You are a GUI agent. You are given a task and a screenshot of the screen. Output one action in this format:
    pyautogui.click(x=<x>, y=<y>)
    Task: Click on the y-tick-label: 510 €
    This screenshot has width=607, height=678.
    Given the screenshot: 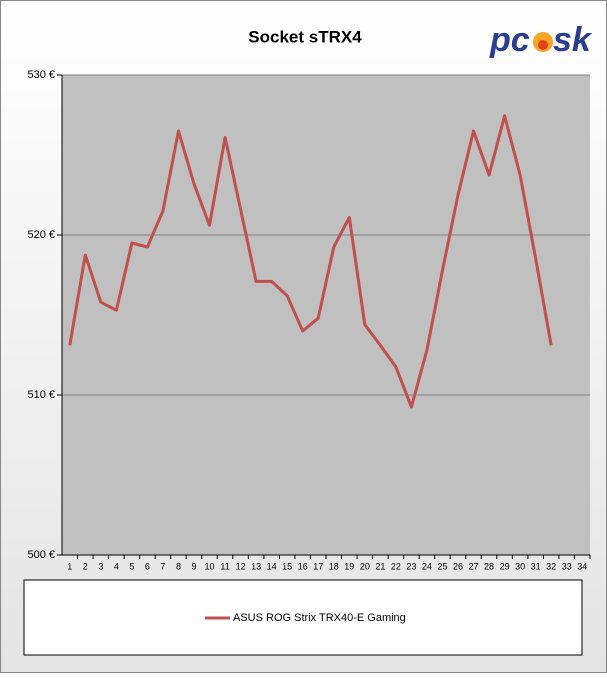 What is the action you would take?
    pyautogui.click(x=41, y=395)
    